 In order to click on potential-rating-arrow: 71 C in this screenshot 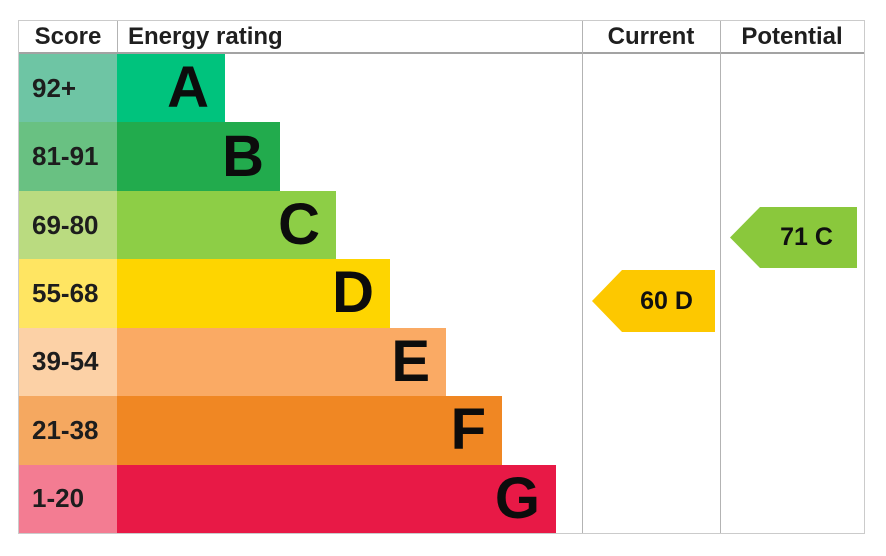, I will do `click(793, 237)`.